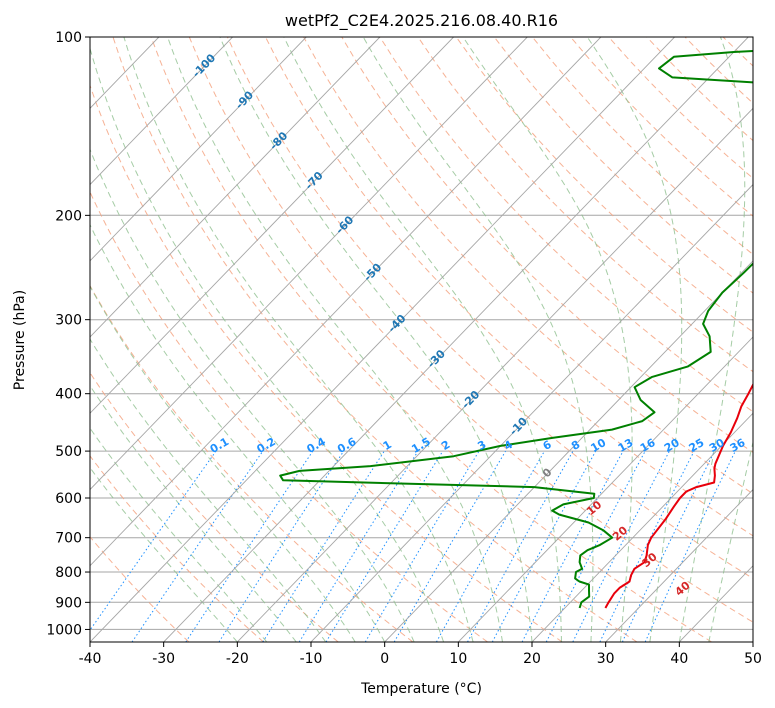 Image resolution: width=775 pixels, height=708 pixels. What do you see at coordinates (68, 321) in the screenshot?
I see `y-tick-label: 300` at bounding box center [68, 321].